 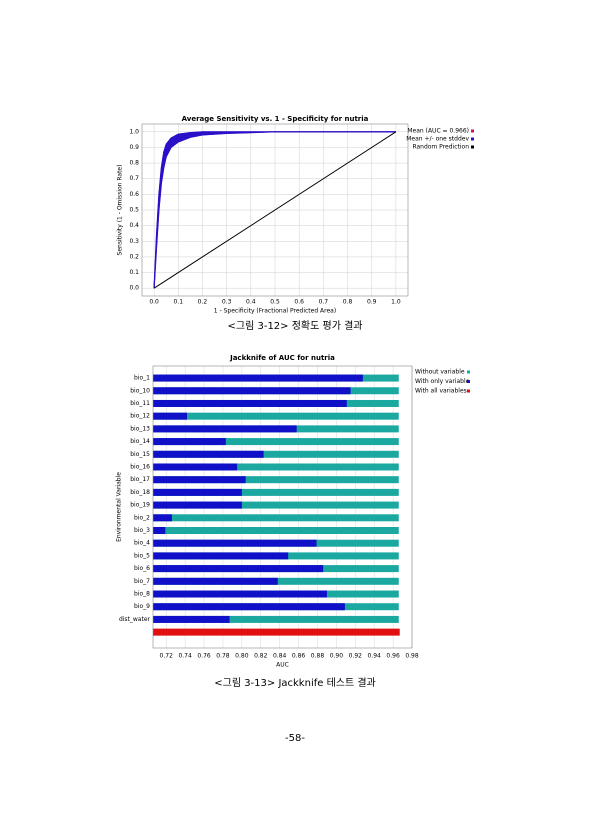 I want to click on x-tick-label: 0.88, so click(x=318, y=656).